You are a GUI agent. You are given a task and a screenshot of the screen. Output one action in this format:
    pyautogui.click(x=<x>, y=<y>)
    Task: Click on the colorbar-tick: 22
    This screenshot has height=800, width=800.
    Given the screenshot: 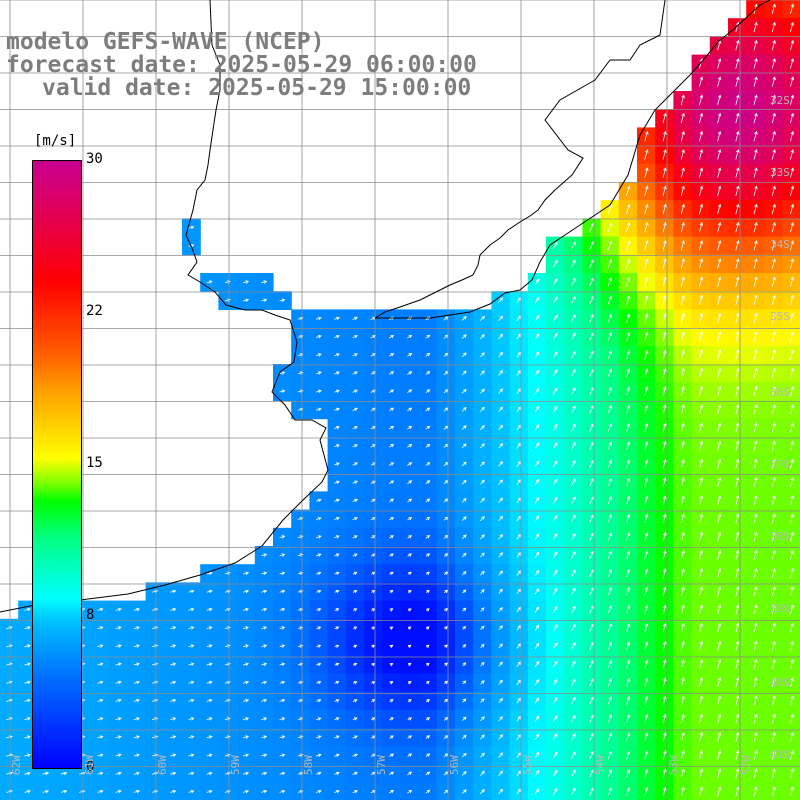 What is the action you would take?
    pyautogui.click(x=94, y=311)
    